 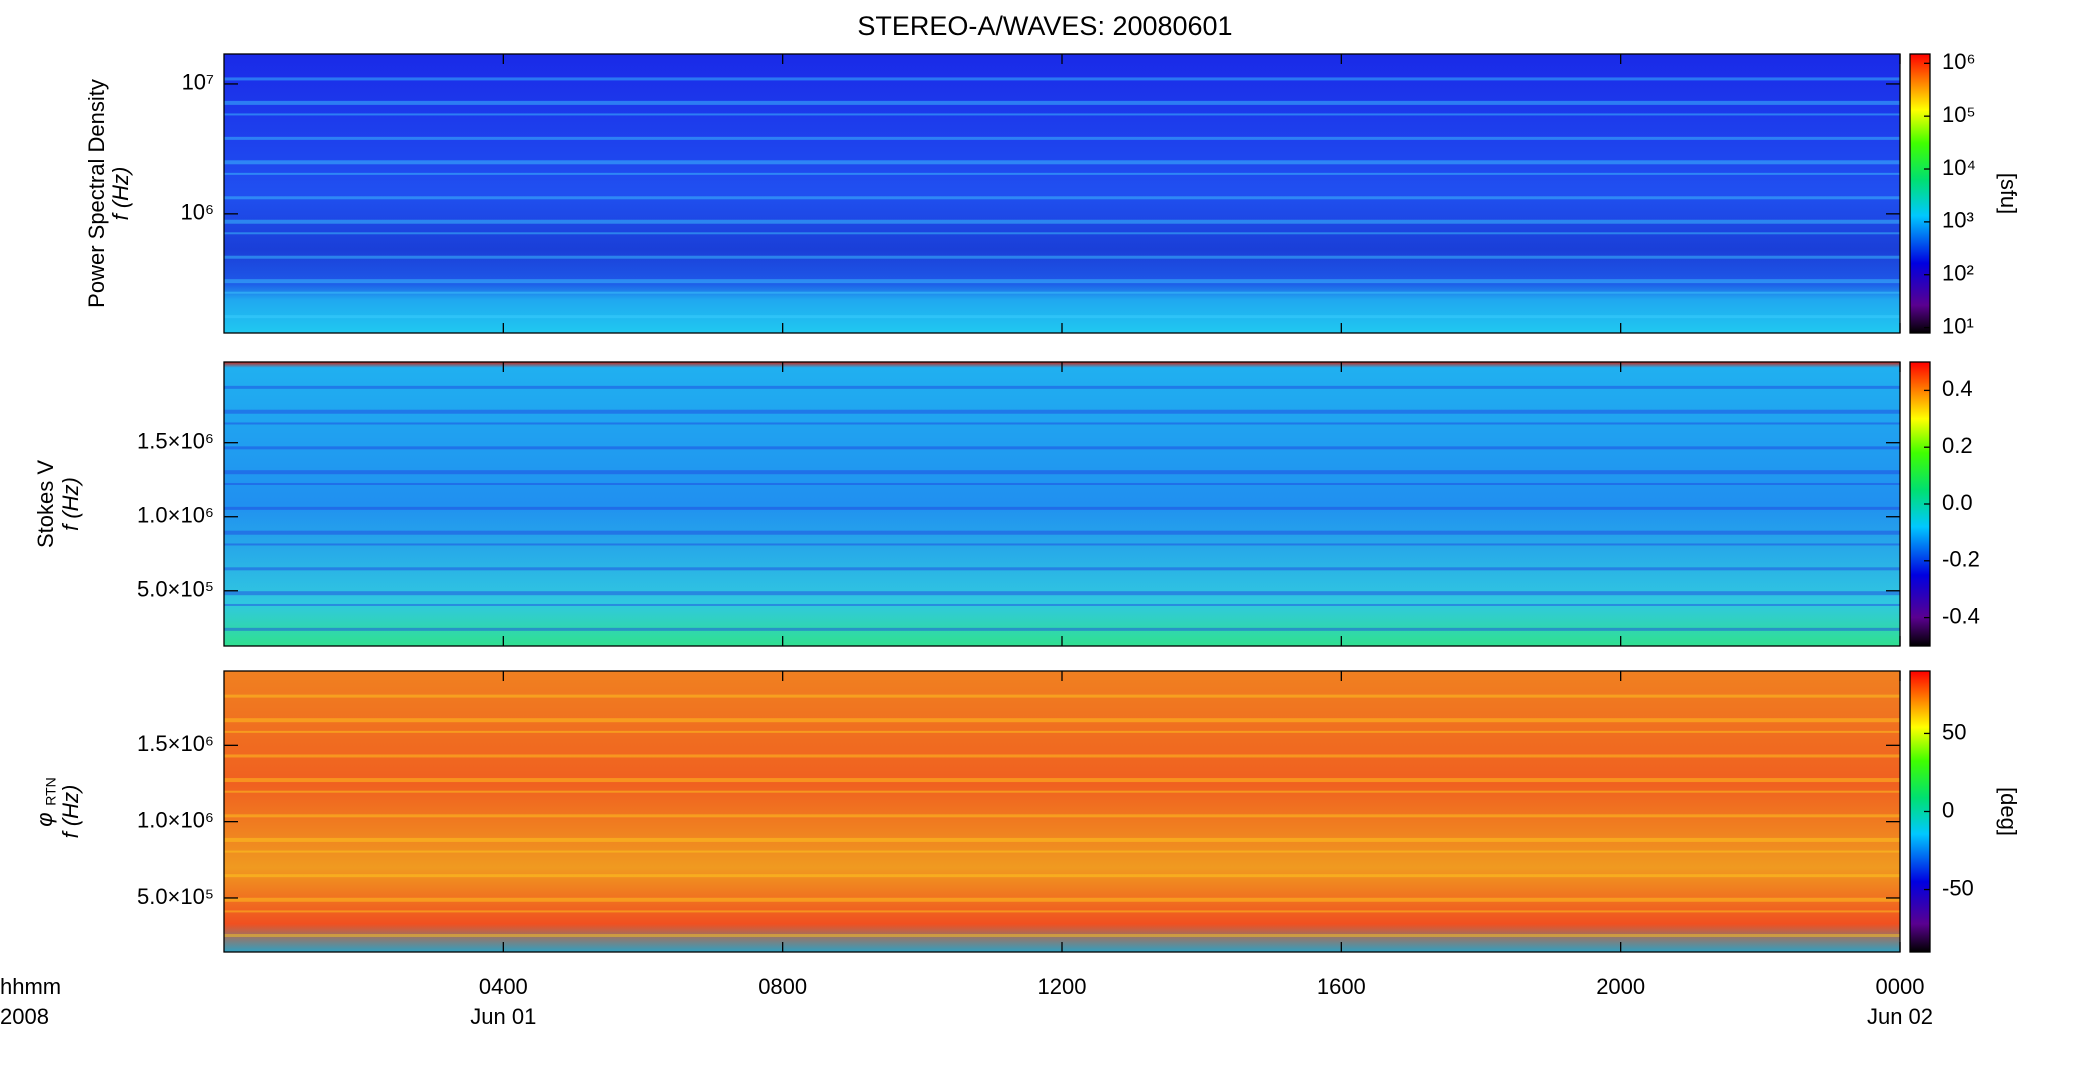 I want to click on chart-title: STEREO-A/WAVES: 20080601, so click(x=1044, y=26).